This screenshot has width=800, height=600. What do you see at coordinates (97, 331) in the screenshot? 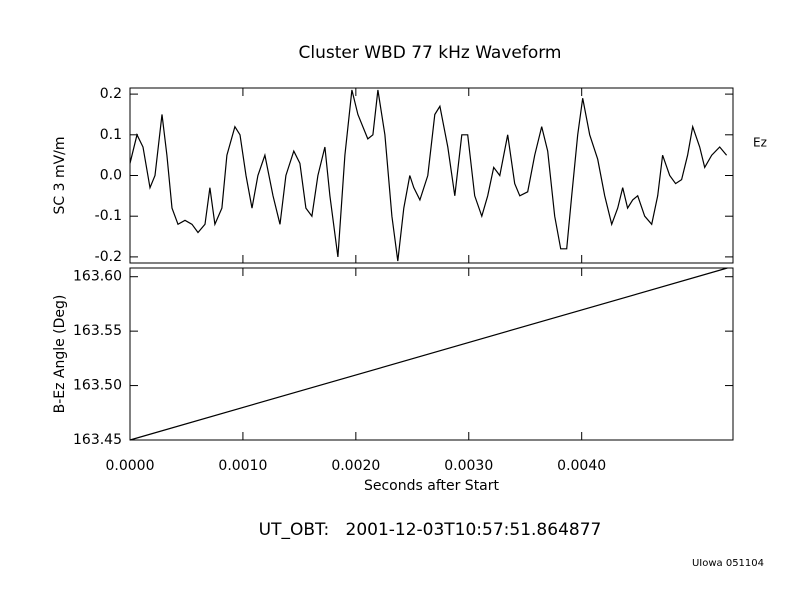
I see `y-tick-label: 163.55` at bounding box center [97, 331].